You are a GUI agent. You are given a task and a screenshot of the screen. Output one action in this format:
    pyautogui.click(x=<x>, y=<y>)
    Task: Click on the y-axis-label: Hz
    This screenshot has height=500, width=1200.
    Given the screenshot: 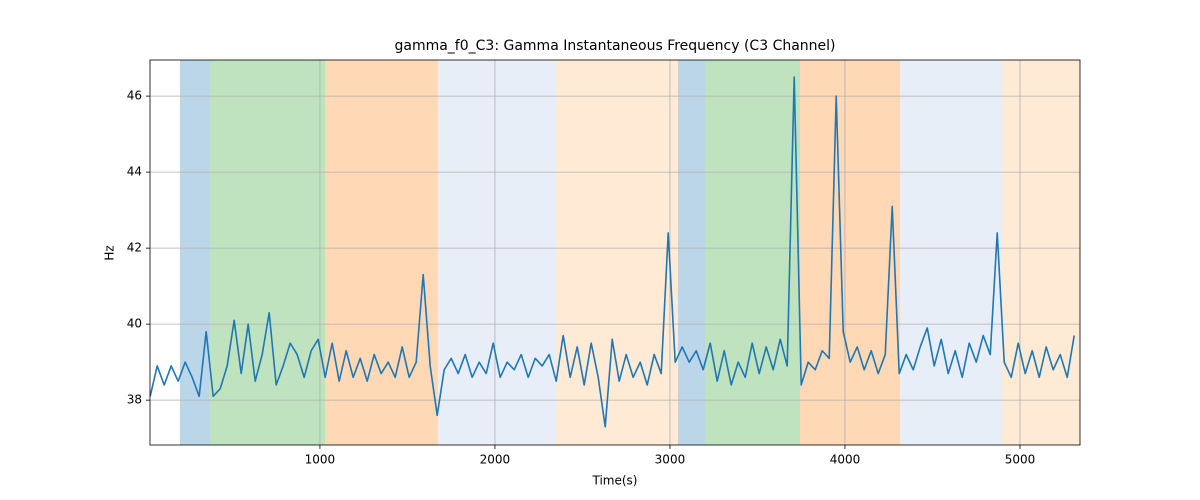 What is the action you would take?
    pyautogui.click(x=110, y=252)
    